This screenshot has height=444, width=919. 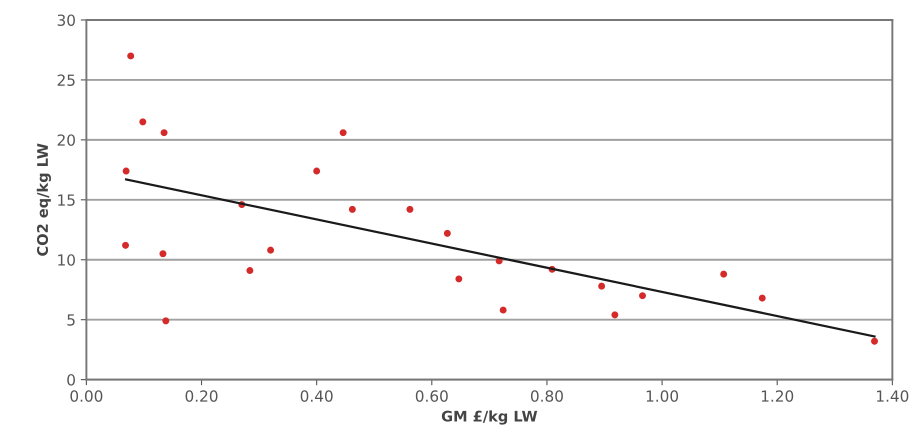 What do you see at coordinates (202, 396) in the screenshot?
I see `x-tick-label: 0.20` at bounding box center [202, 396].